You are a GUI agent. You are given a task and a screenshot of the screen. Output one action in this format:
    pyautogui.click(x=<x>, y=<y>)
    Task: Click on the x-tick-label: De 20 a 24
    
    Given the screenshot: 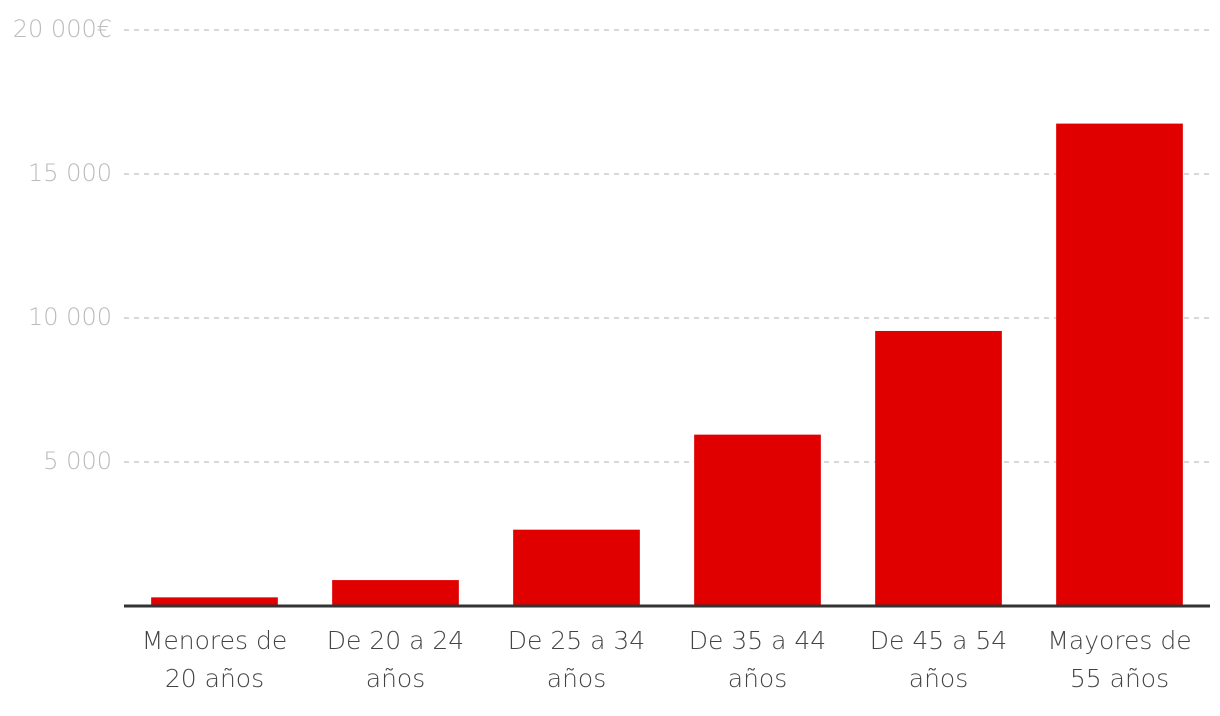 What is the action you would take?
    pyautogui.click(x=395, y=640)
    